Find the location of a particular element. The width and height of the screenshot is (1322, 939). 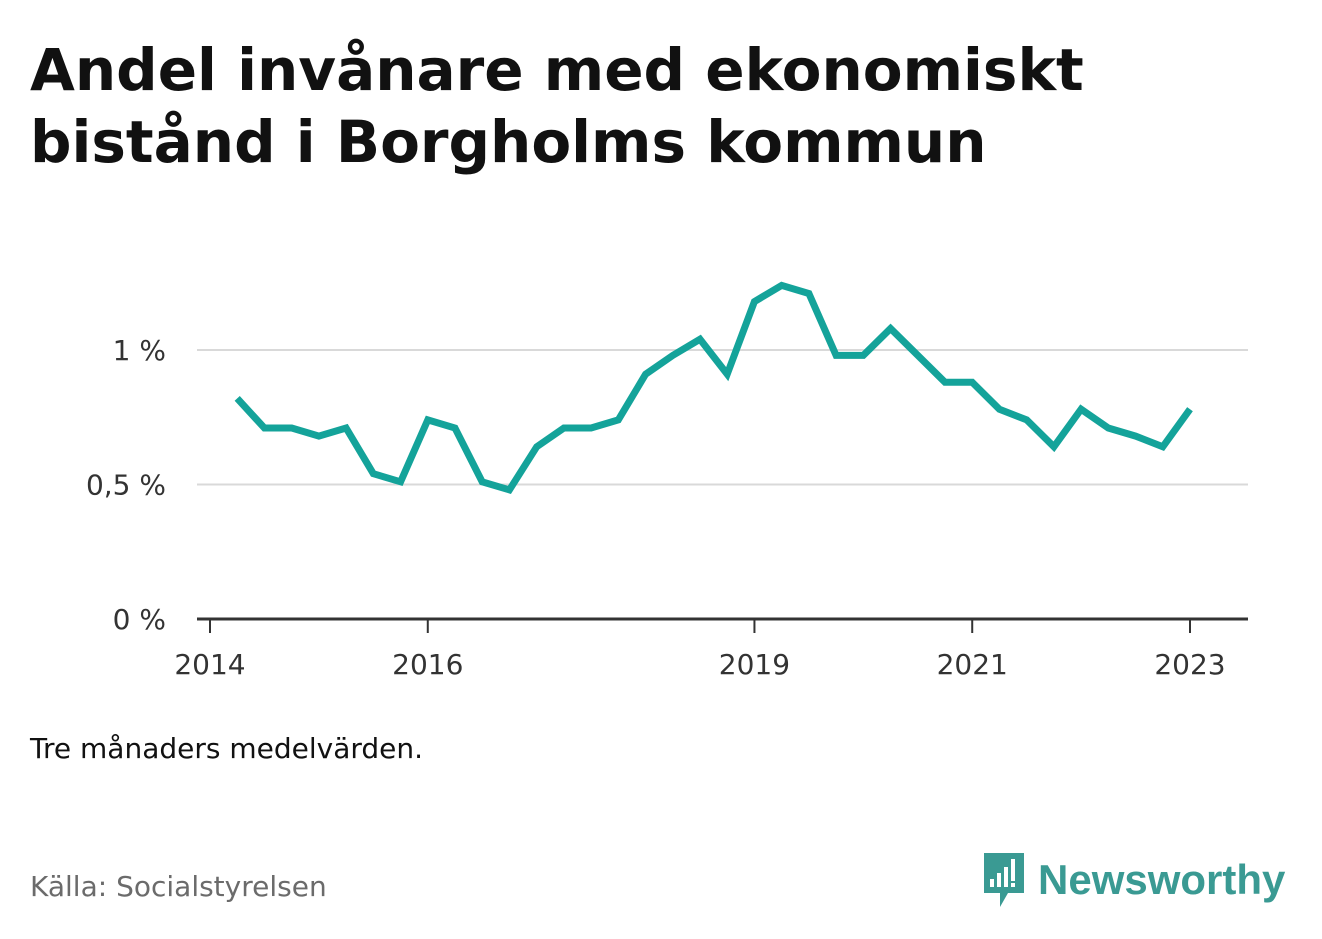

logo-text: Newsworthy is located at coordinates (1162, 879).